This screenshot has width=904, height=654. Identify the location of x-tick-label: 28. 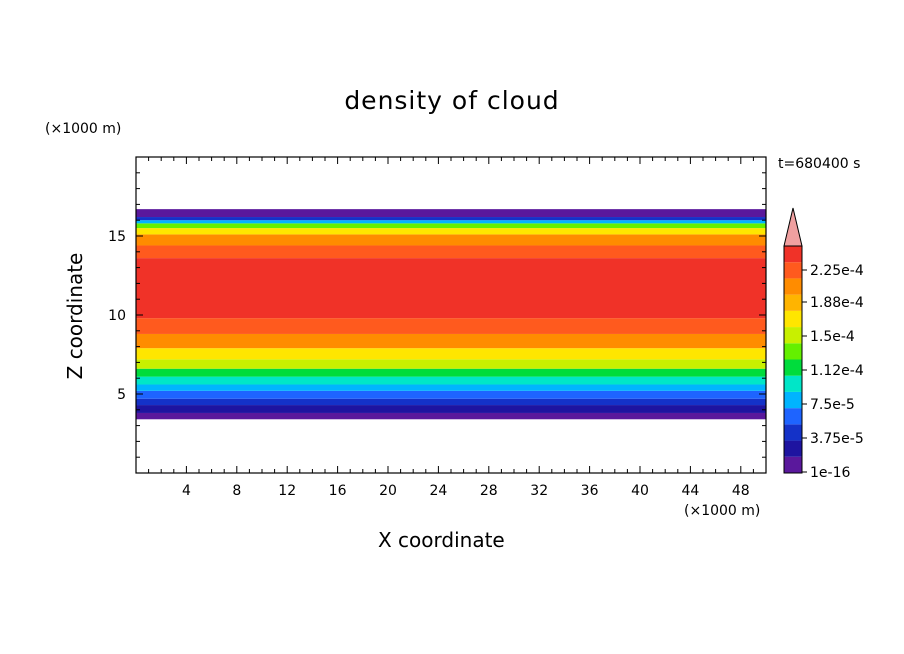
(489, 491).